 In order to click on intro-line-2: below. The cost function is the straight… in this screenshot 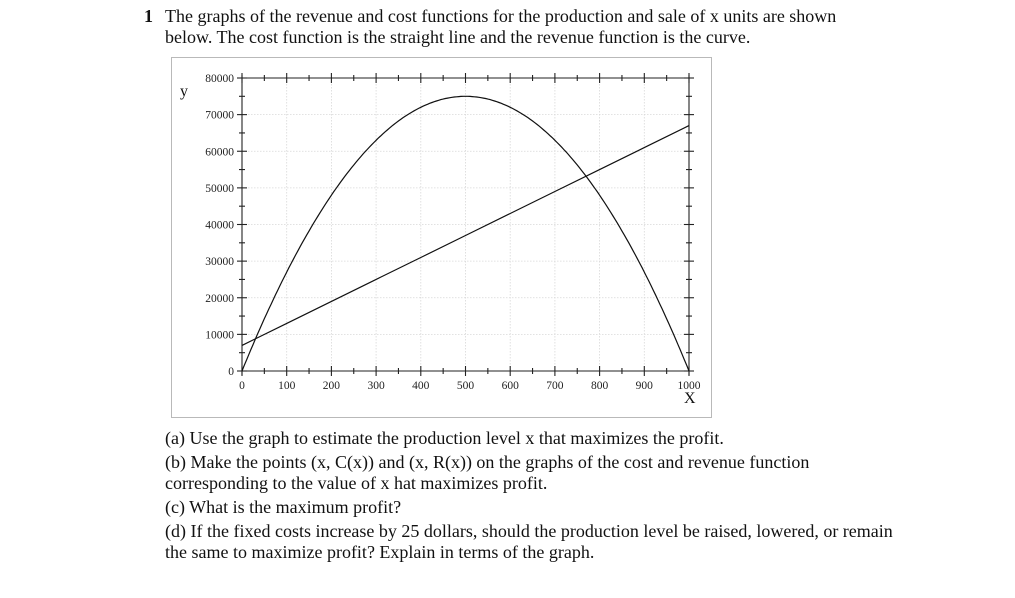, I will do `click(458, 37)`.